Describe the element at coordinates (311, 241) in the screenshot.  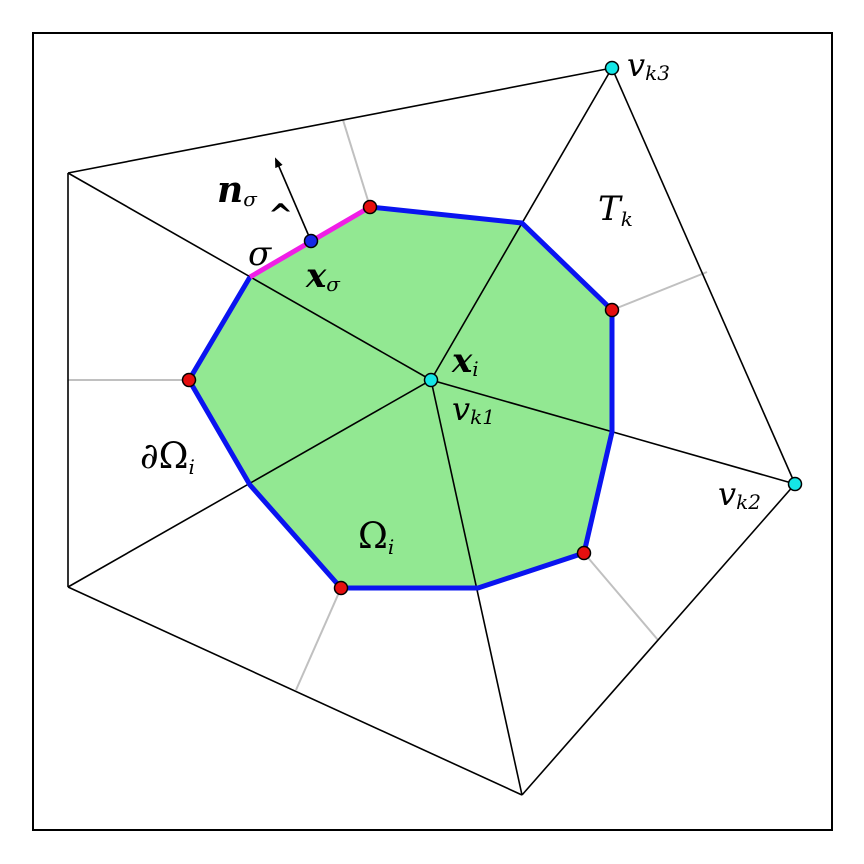
I see `face-point-x-sigma` at that location.